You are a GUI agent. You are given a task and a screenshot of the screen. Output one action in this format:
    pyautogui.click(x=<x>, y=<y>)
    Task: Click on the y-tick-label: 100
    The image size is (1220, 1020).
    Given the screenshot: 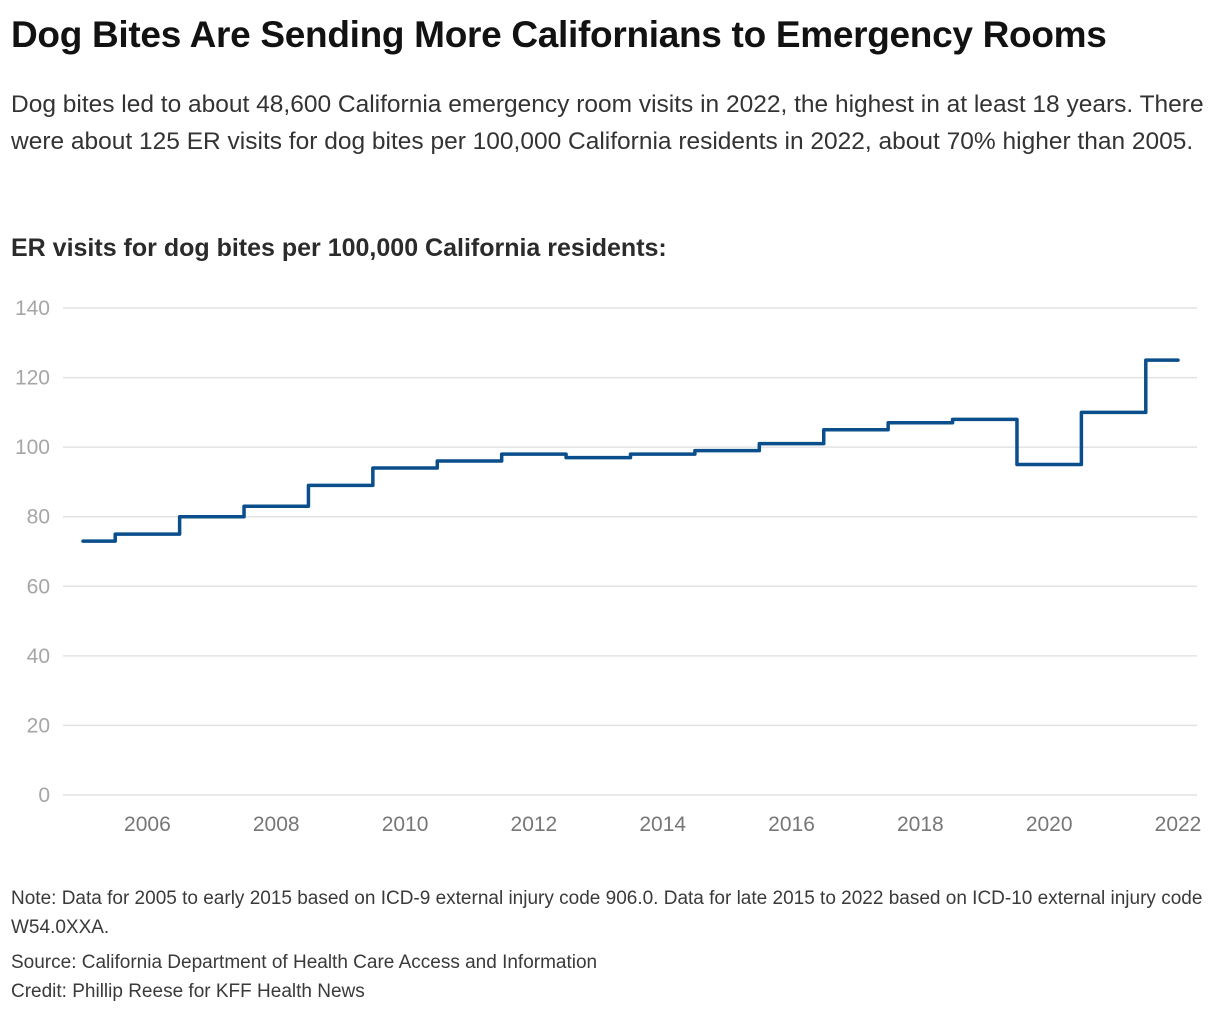 What is the action you would take?
    pyautogui.click(x=32, y=447)
    